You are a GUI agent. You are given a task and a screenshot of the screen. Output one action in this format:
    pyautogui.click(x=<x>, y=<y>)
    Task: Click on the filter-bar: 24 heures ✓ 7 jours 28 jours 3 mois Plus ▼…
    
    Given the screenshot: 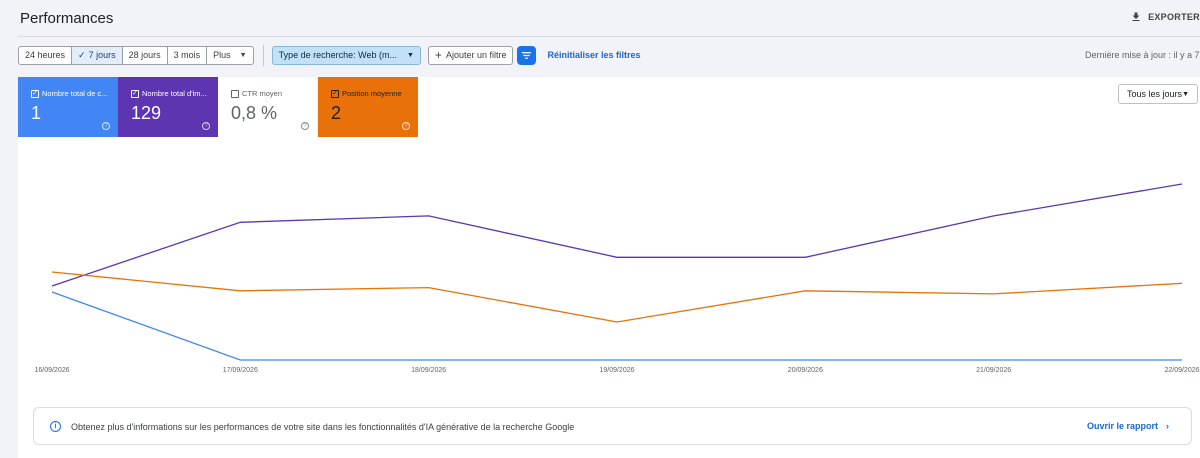 What is the action you would take?
    pyautogui.click(x=329, y=55)
    